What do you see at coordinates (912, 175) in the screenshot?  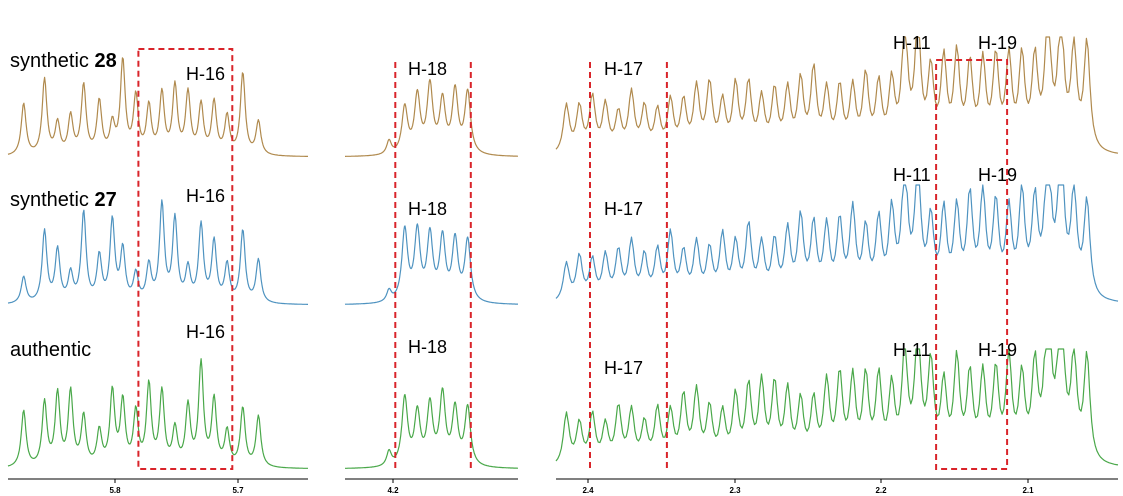 I see `peak-label-h11-row2: H-11` at bounding box center [912, 175].